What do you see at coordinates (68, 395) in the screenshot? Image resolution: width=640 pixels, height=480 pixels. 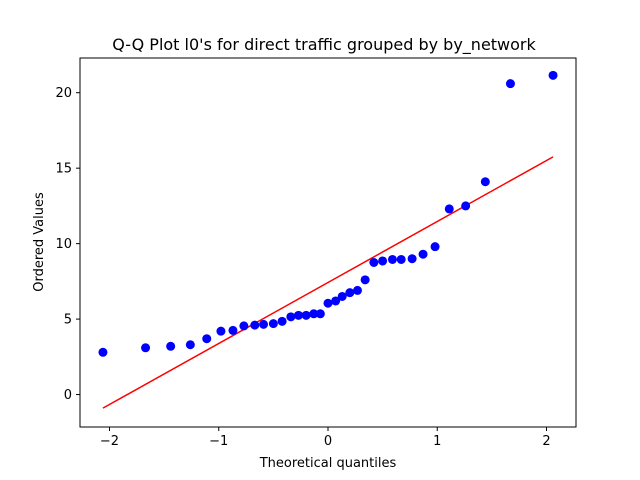 I see `y-tick-label: 0` at bounding box center [68, 395].